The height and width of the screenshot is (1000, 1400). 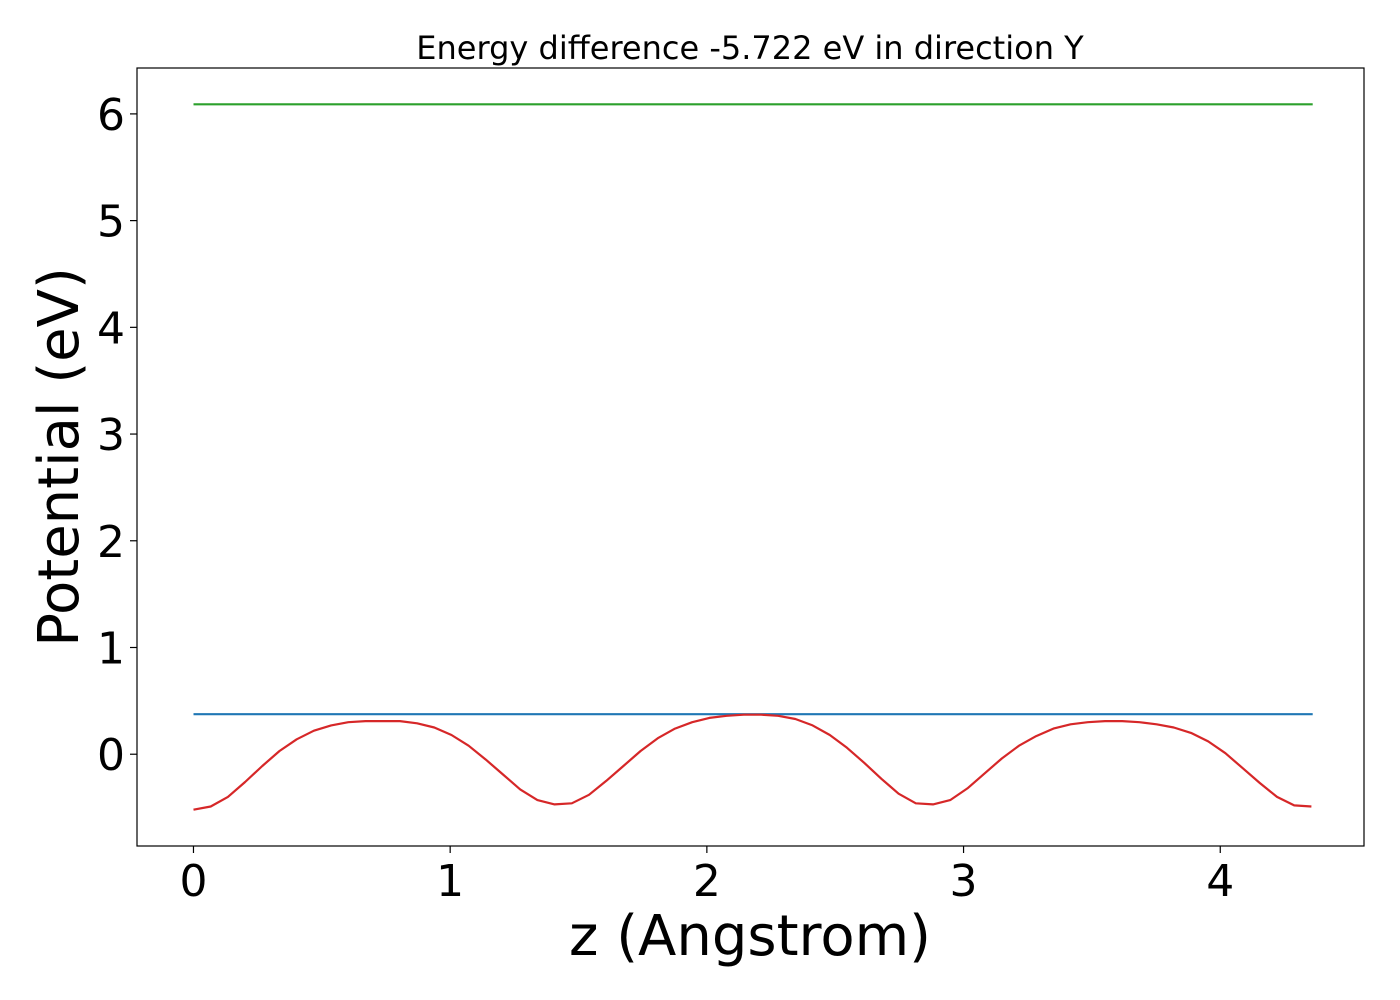 I want to click on x-tick-label: 2, so click(x=707, y=881).